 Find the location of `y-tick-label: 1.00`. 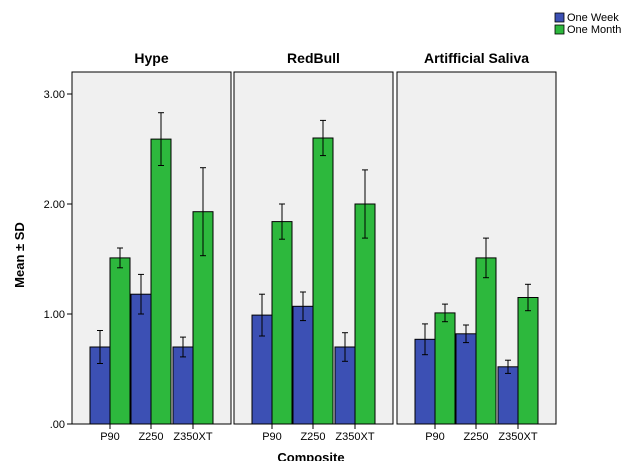

y-tick-label: 1.00 is located at coordinates (54, 315).